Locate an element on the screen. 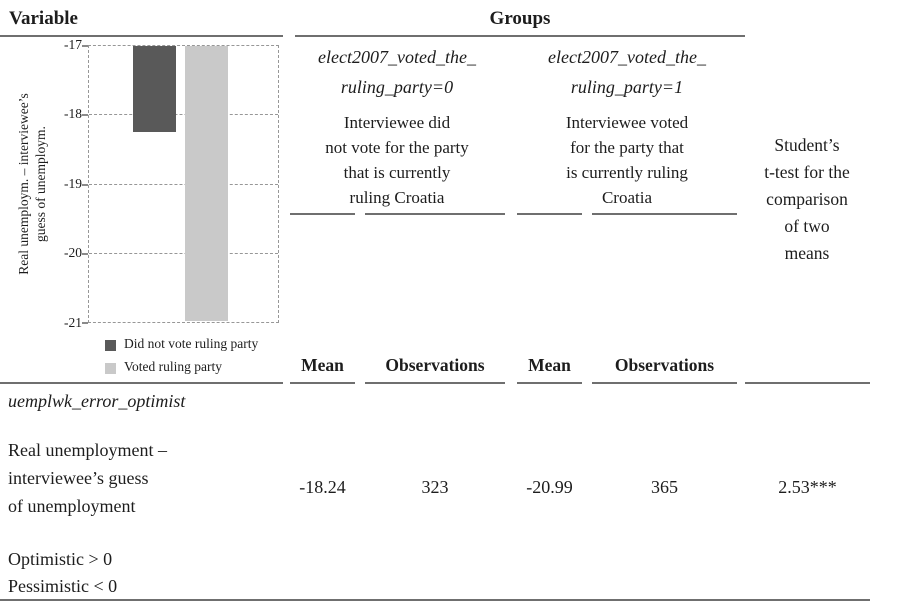 This screenshot has height=610, width=900. ytick-neg19: -19 is located at coordinates (73, 183).